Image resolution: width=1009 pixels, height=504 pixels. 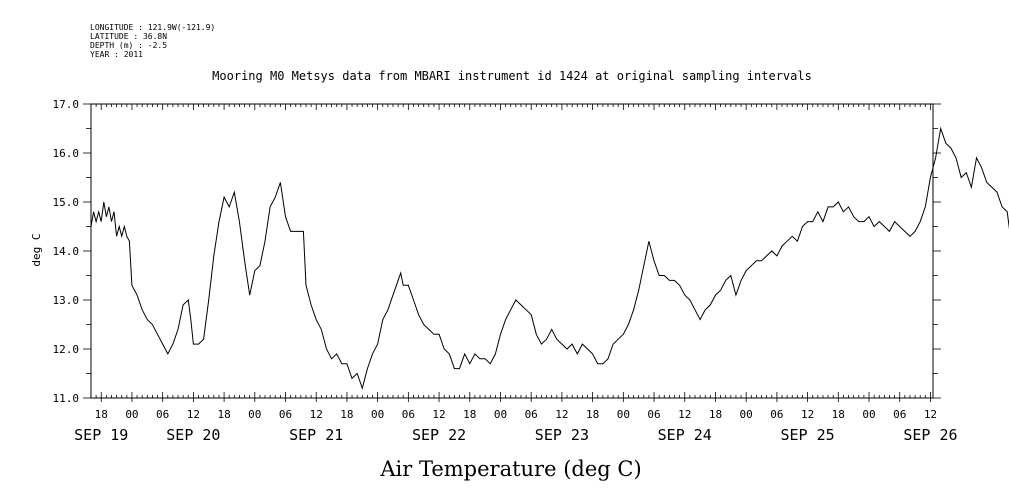 I want to click on y-tick-label: 11.0, so click(x=66, y=398).